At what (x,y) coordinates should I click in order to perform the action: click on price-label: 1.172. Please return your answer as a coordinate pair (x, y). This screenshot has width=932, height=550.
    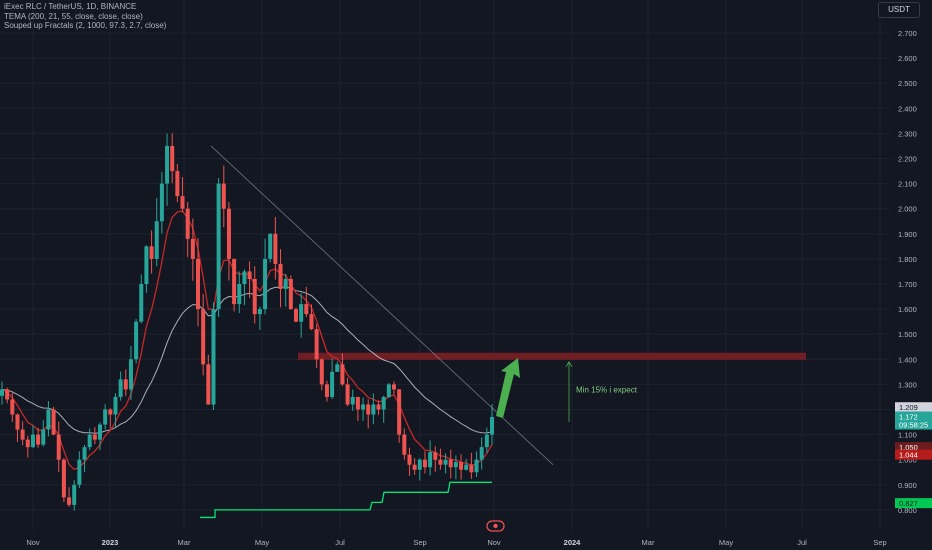
    Looking at the image, I should click on (913, 416).